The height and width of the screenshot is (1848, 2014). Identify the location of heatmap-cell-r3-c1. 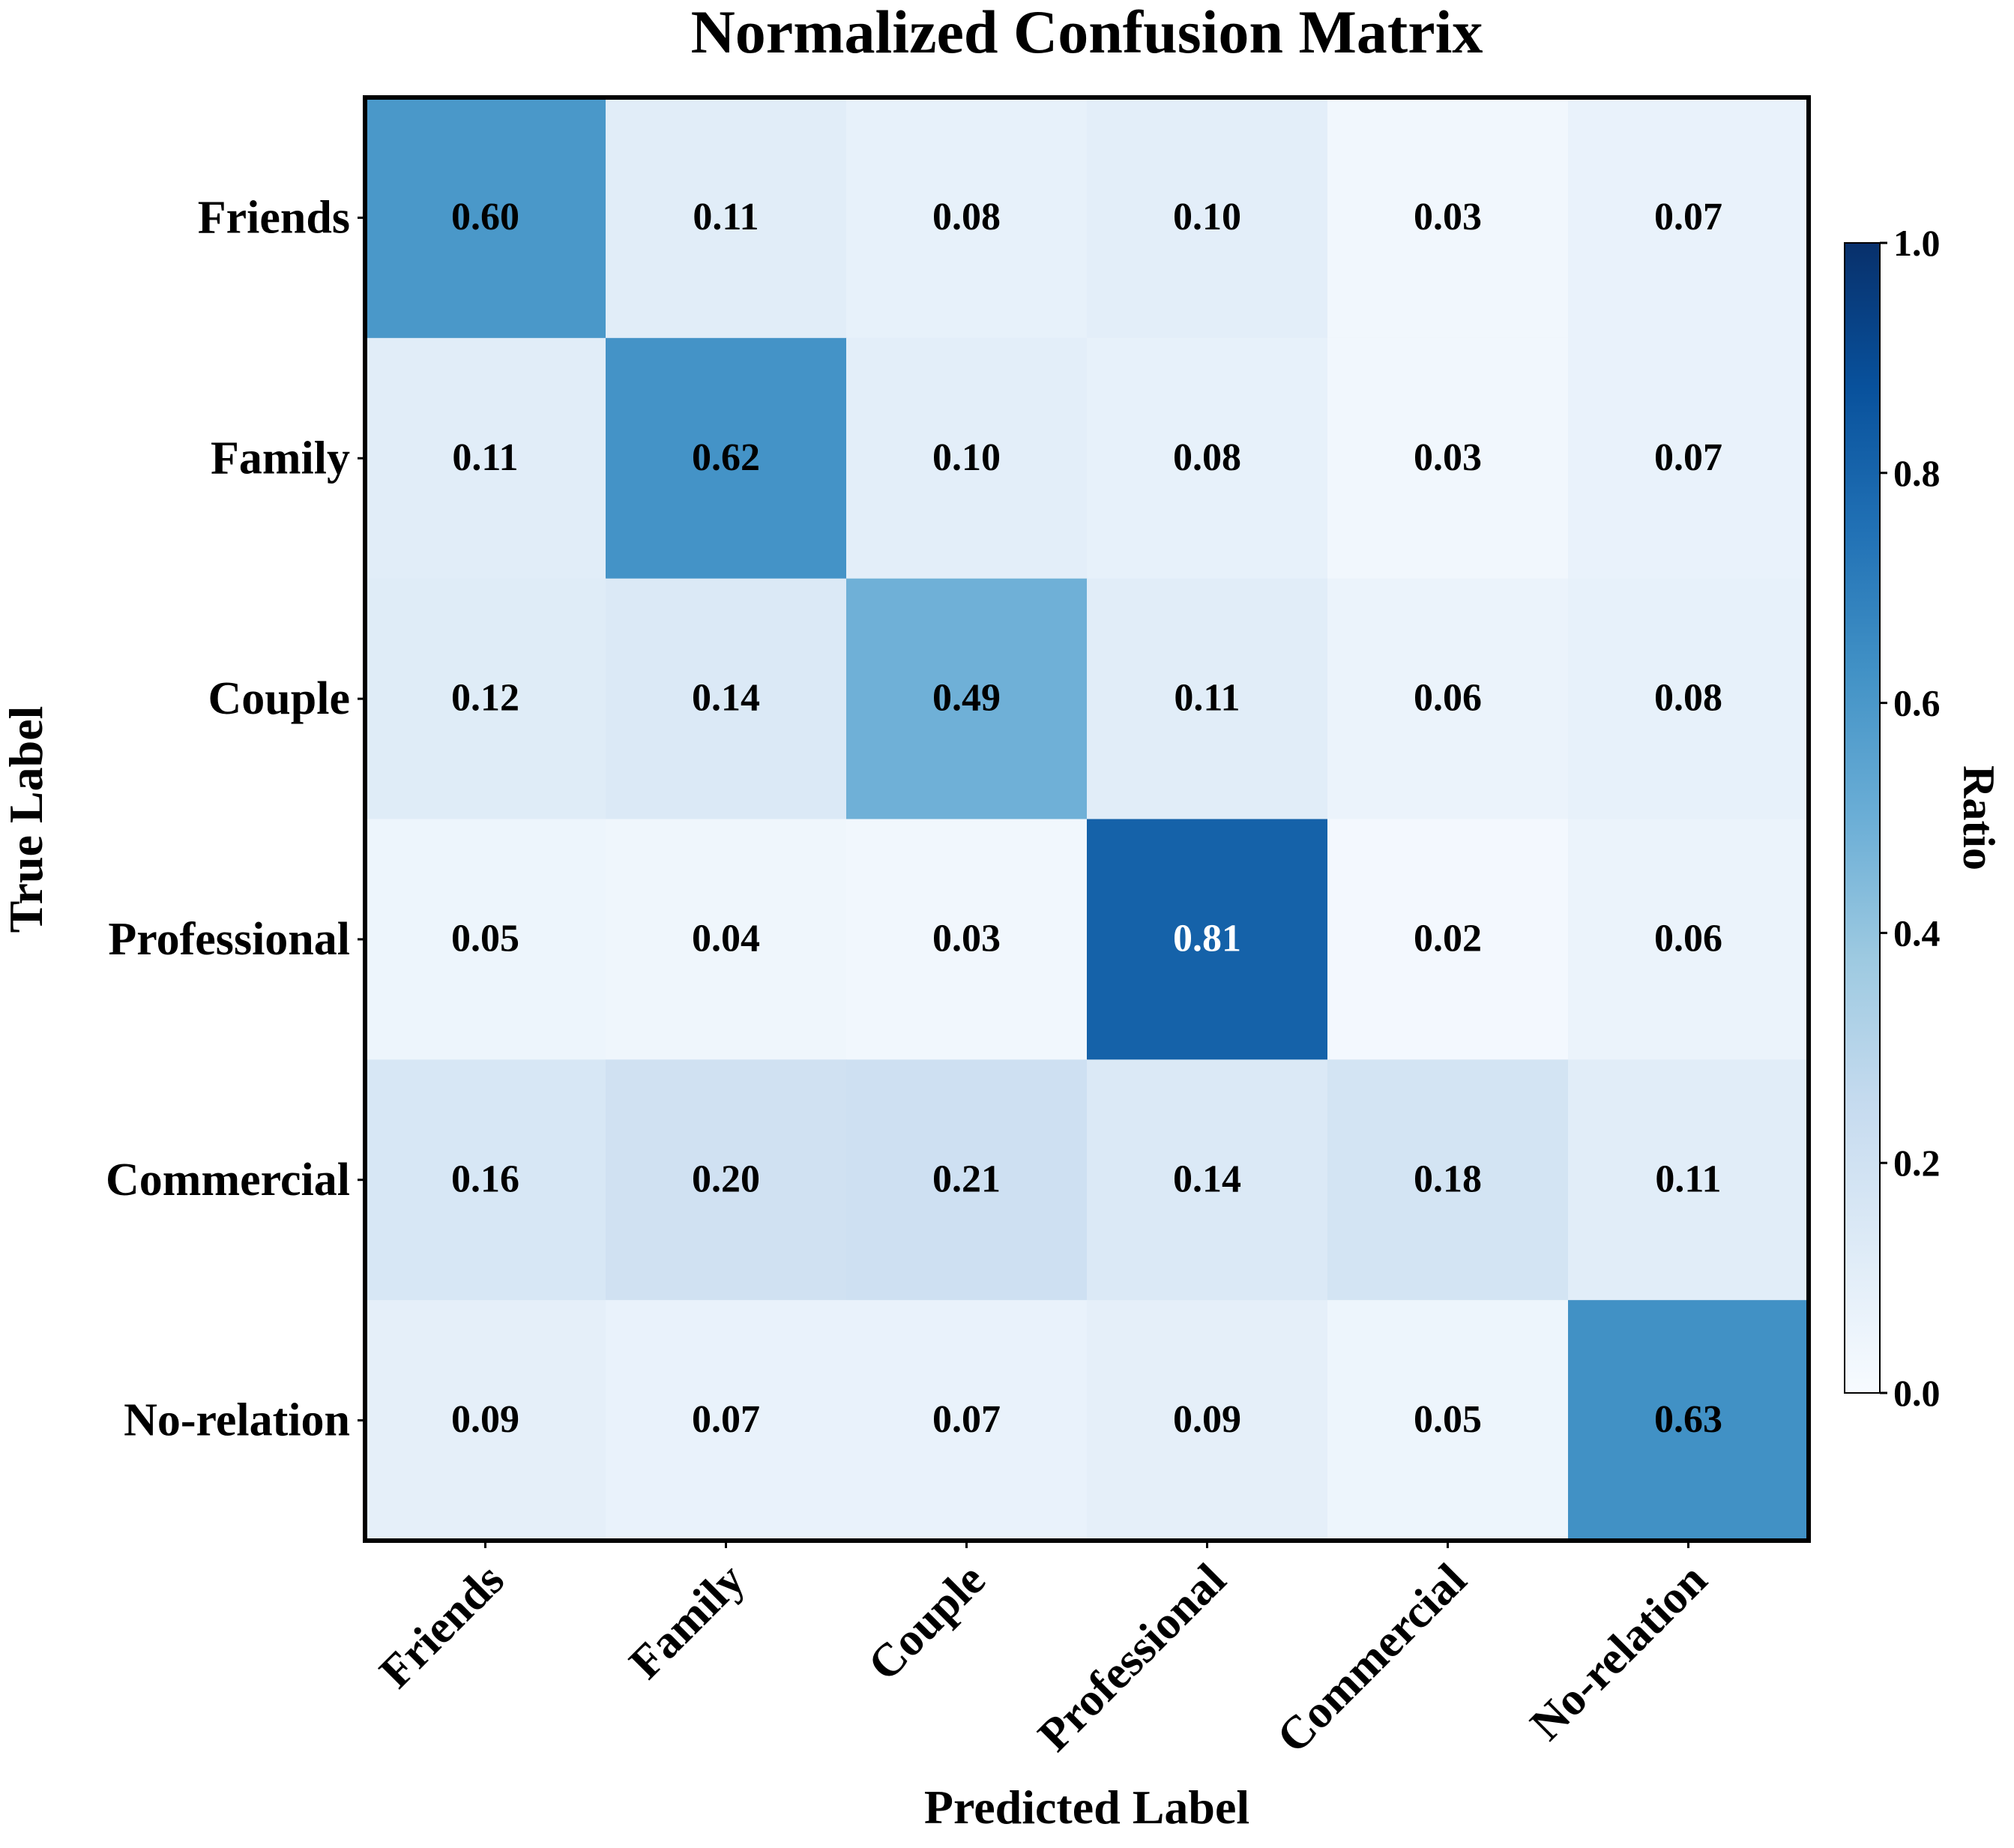
(726, 939).